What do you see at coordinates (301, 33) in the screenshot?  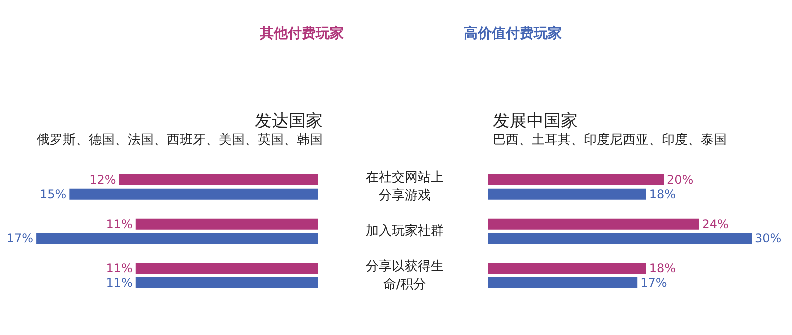 I see `text: 其他付费玩家` at bounding box center [301, 33].